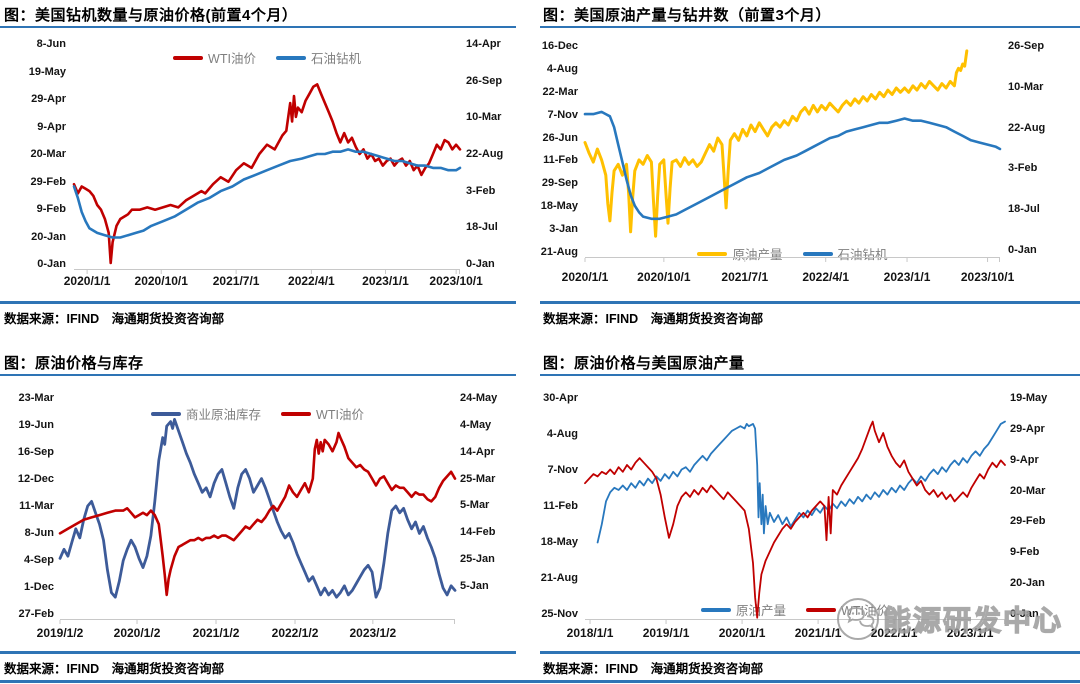 This screenshot has width=1080, height=684. What do you see at coordinates (810, 27) in the screenshot?
I see `title-divider` at bounding box center [810, 27].